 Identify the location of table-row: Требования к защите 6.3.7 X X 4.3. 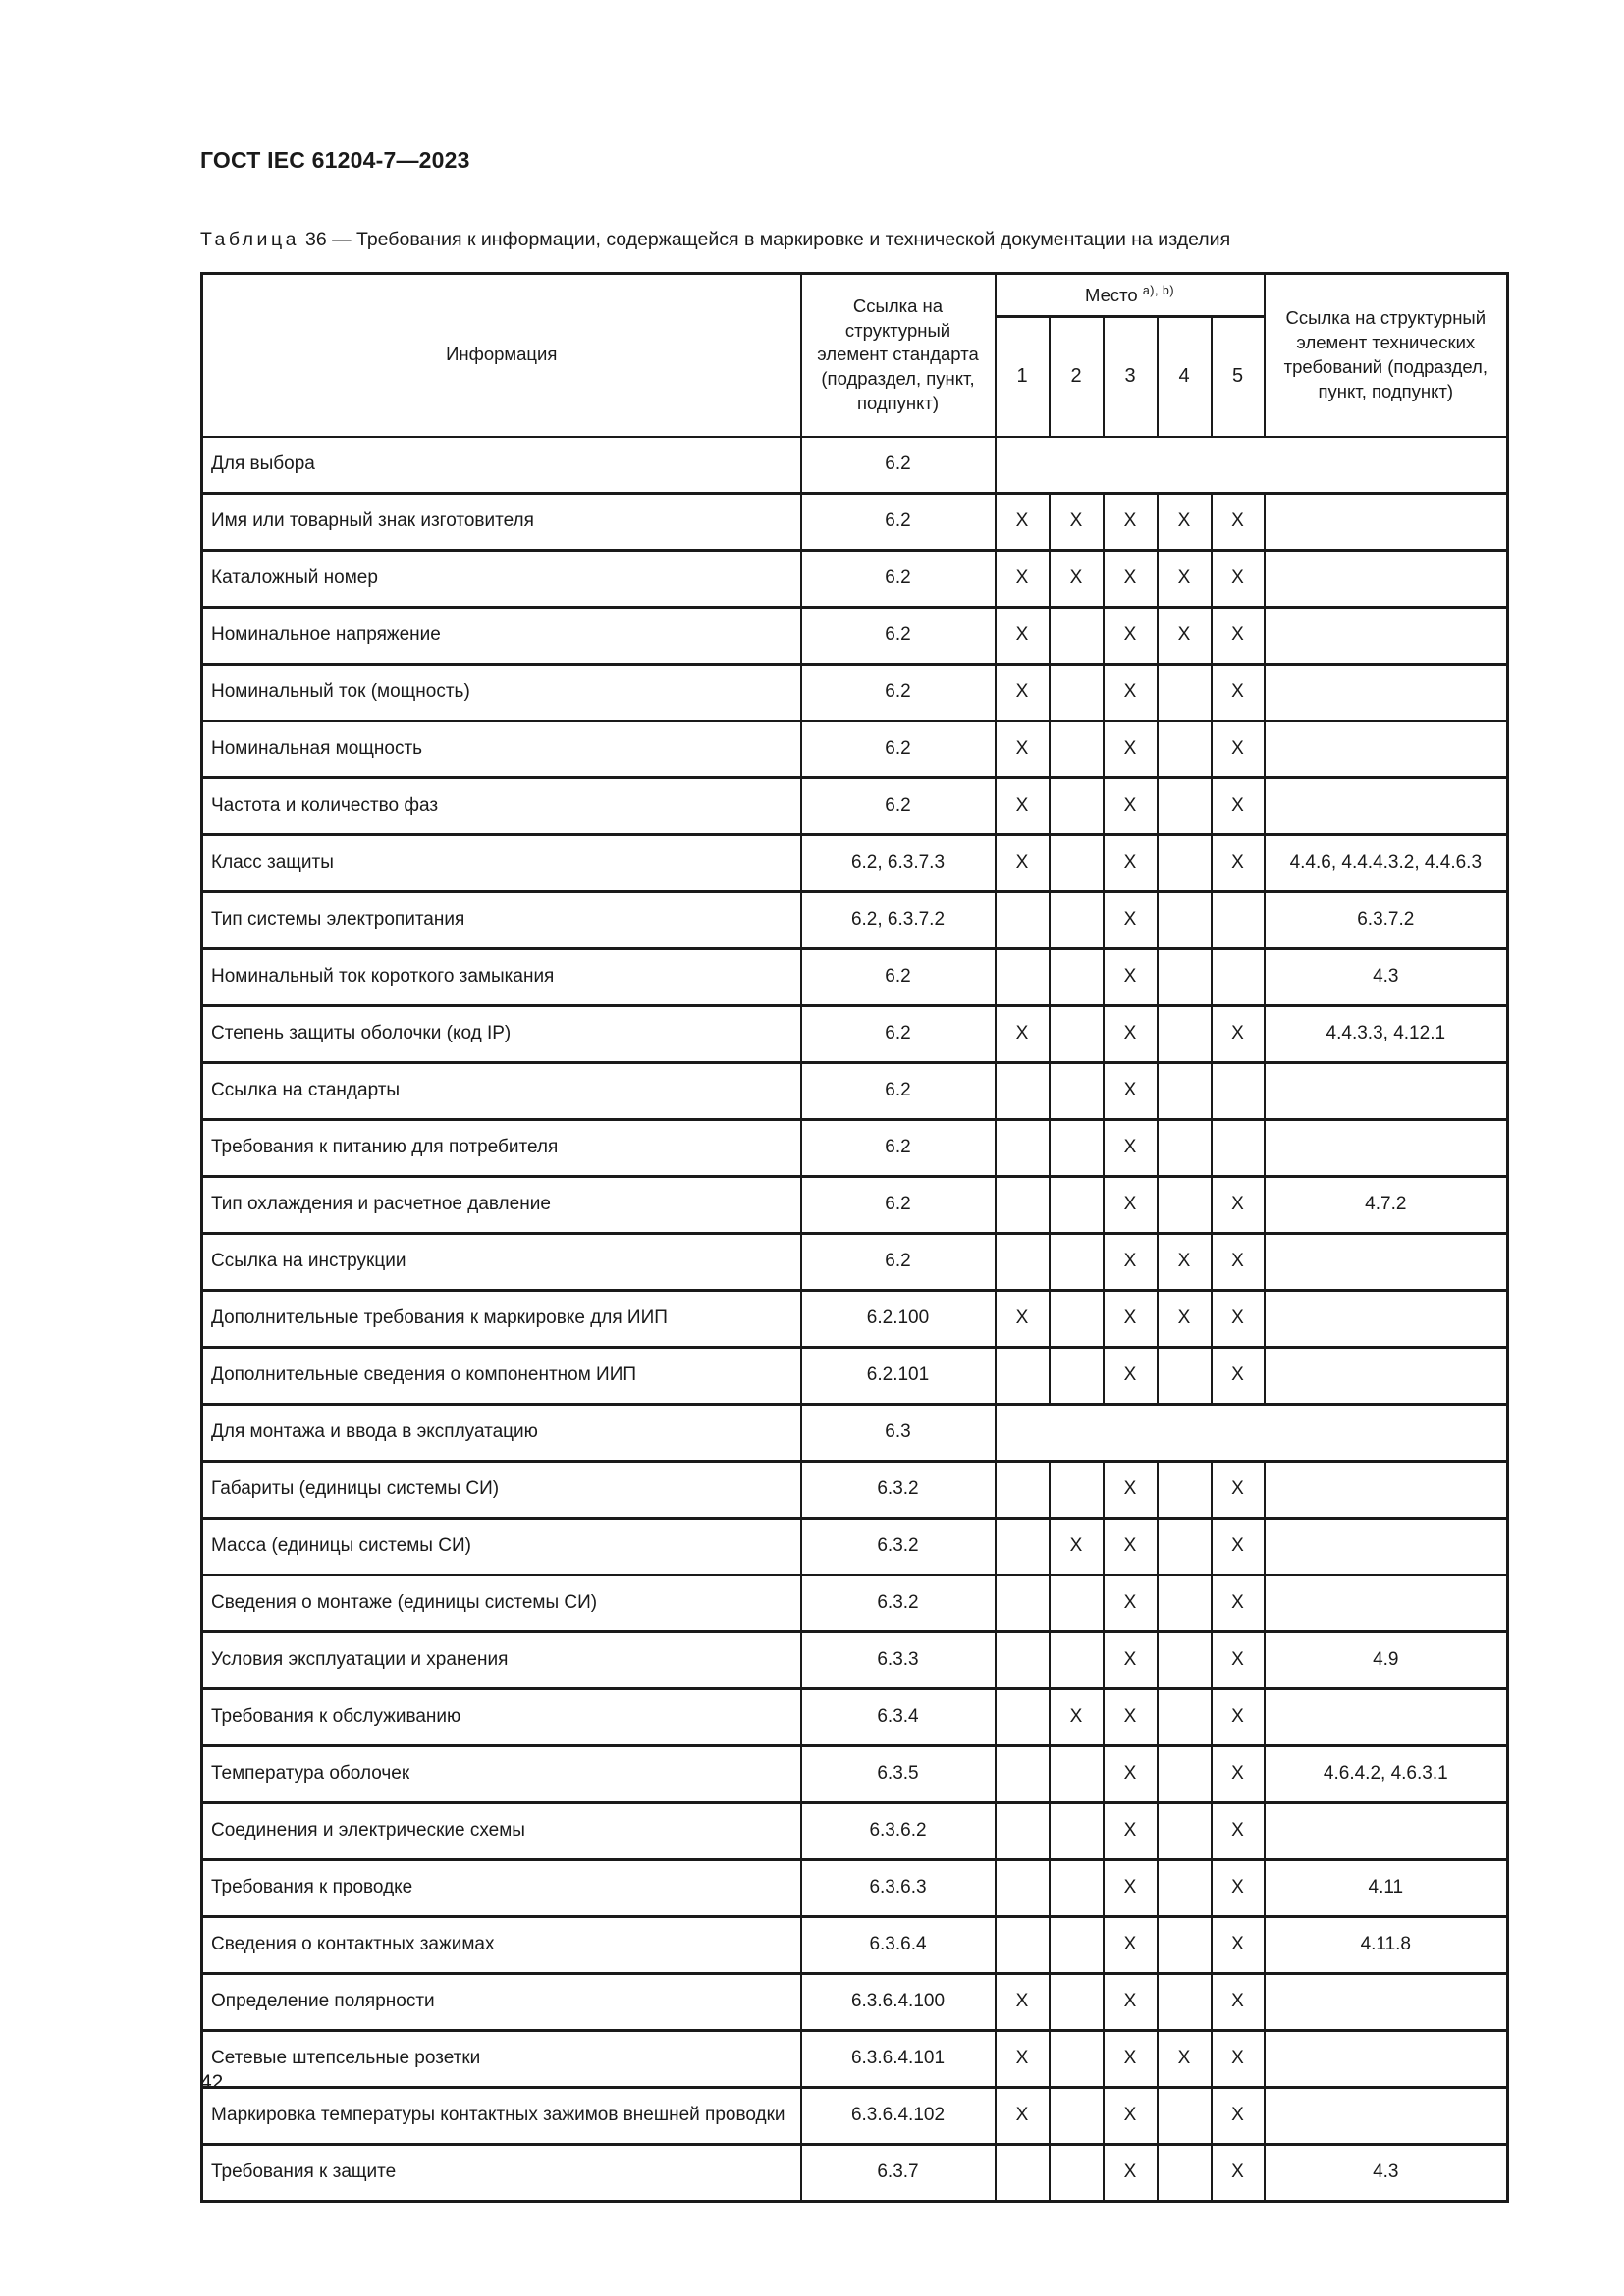
(854, 2172).